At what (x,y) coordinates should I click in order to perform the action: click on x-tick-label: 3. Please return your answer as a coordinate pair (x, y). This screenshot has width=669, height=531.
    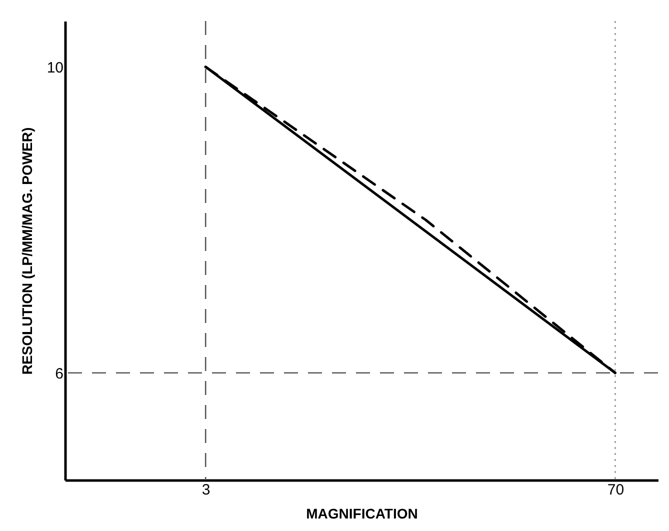
    Looking at the image, I should click on (206, 490).